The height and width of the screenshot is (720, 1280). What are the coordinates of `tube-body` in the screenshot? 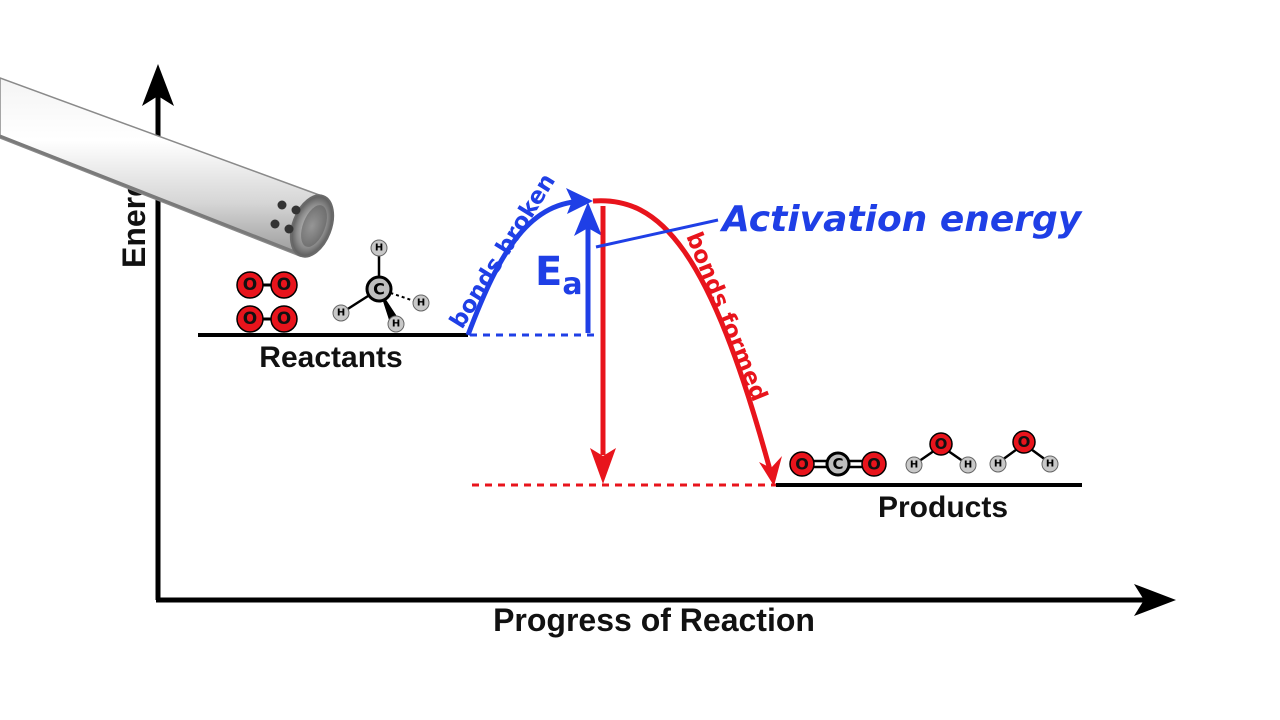 It's located at (161, 167).